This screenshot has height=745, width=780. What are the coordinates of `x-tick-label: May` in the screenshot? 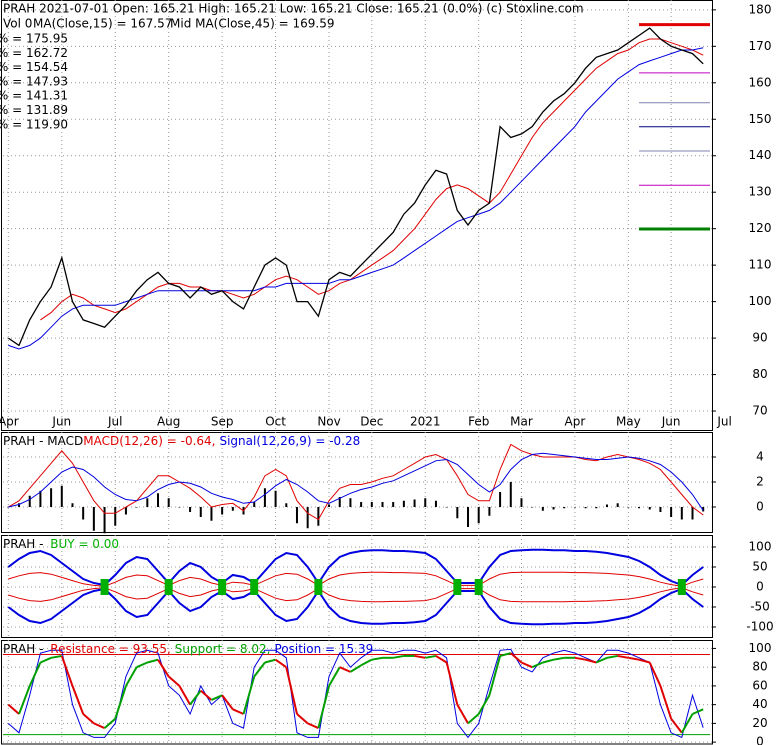 It's located at (628, 422).